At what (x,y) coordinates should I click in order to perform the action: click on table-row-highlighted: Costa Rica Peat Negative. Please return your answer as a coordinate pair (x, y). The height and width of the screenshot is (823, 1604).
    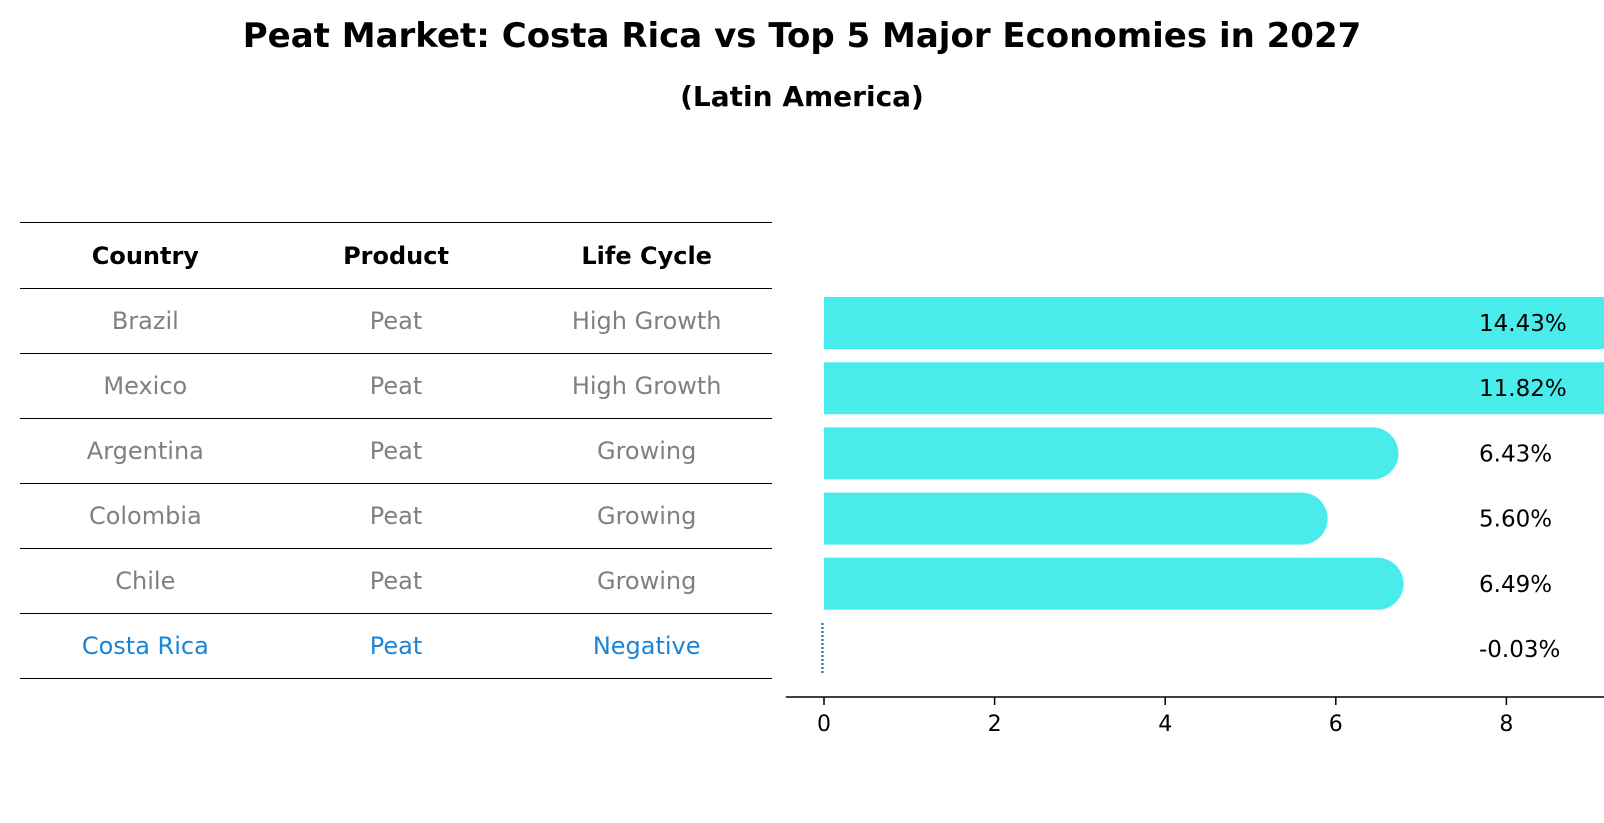
    Looking at the image, I should click on (396, 646).